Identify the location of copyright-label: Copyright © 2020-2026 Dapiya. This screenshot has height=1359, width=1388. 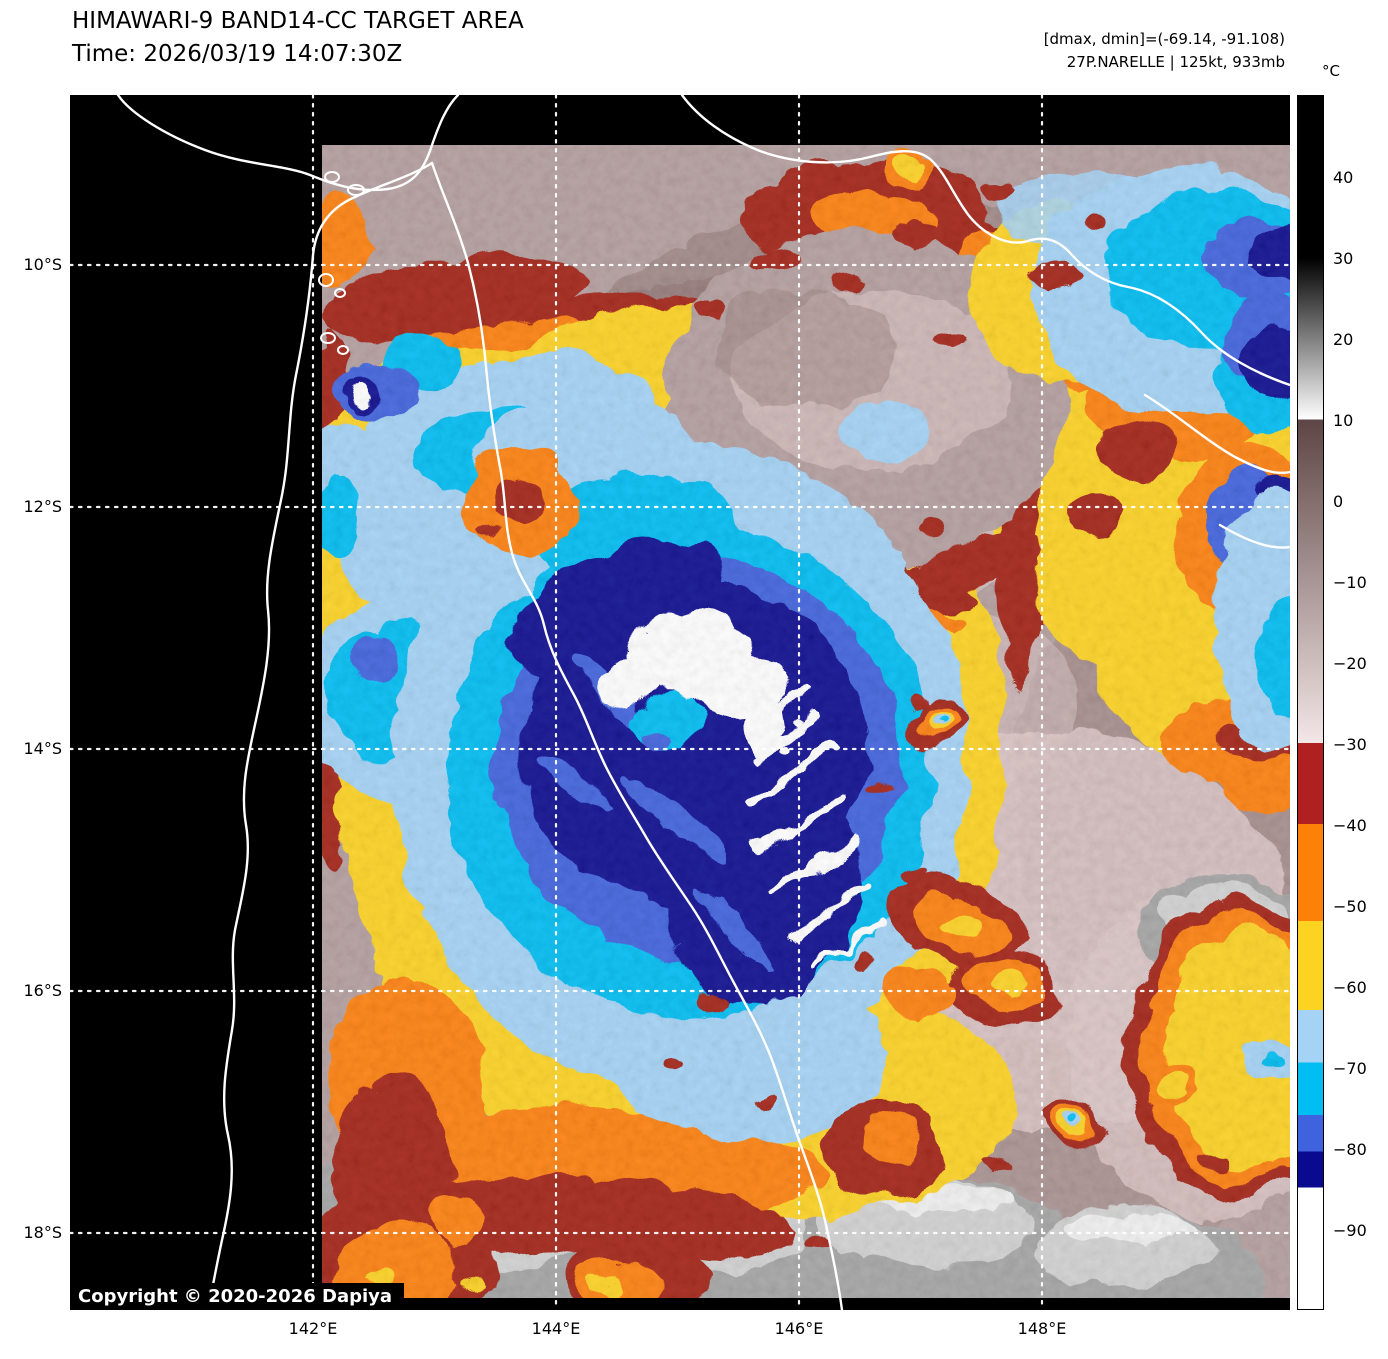
(237, 1296).